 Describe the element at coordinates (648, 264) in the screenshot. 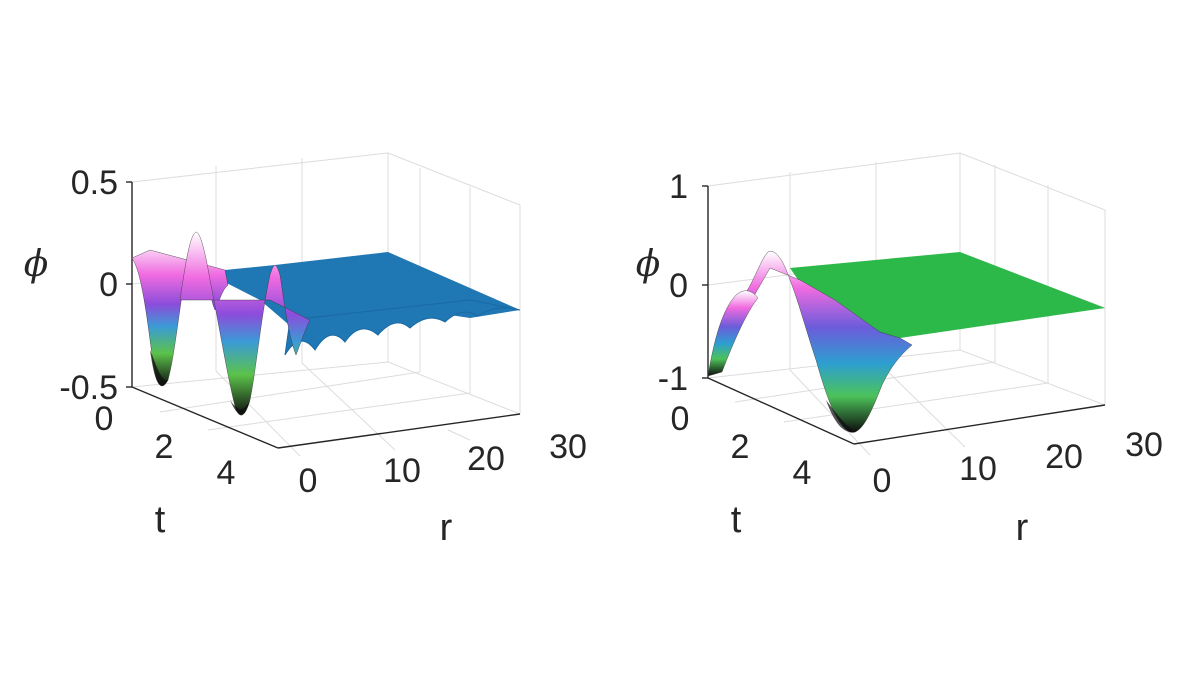

I see `right-z-label: ϕ` at that location.